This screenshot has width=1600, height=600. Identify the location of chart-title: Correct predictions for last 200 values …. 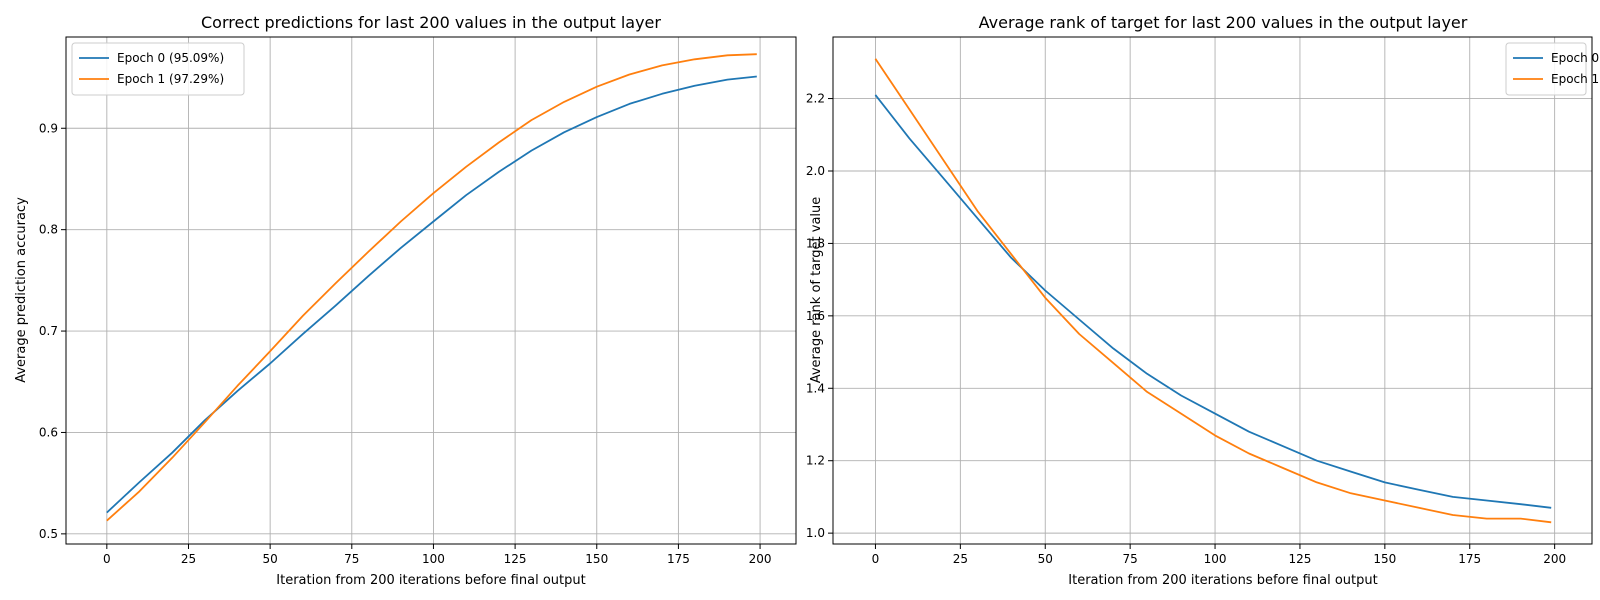
(431, 22).